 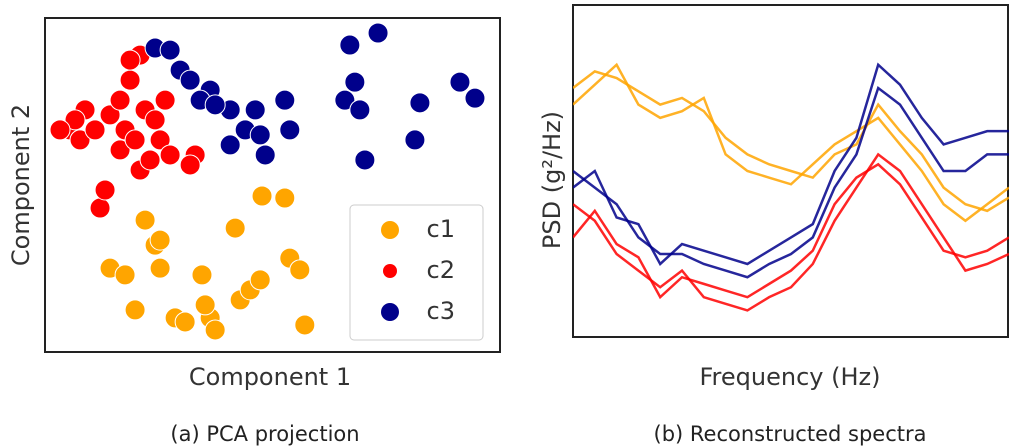 I want to click on x-axis-label: Frequency (Hz), so click(x=790, y=377).